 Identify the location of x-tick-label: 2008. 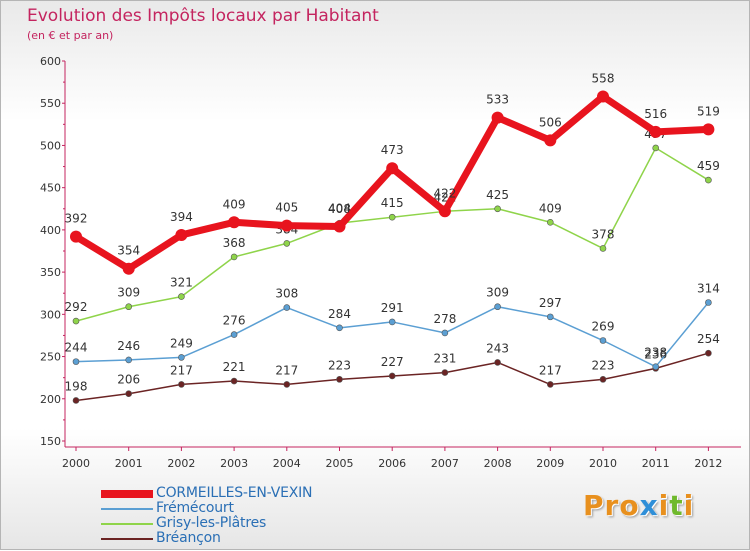
(498, 463).